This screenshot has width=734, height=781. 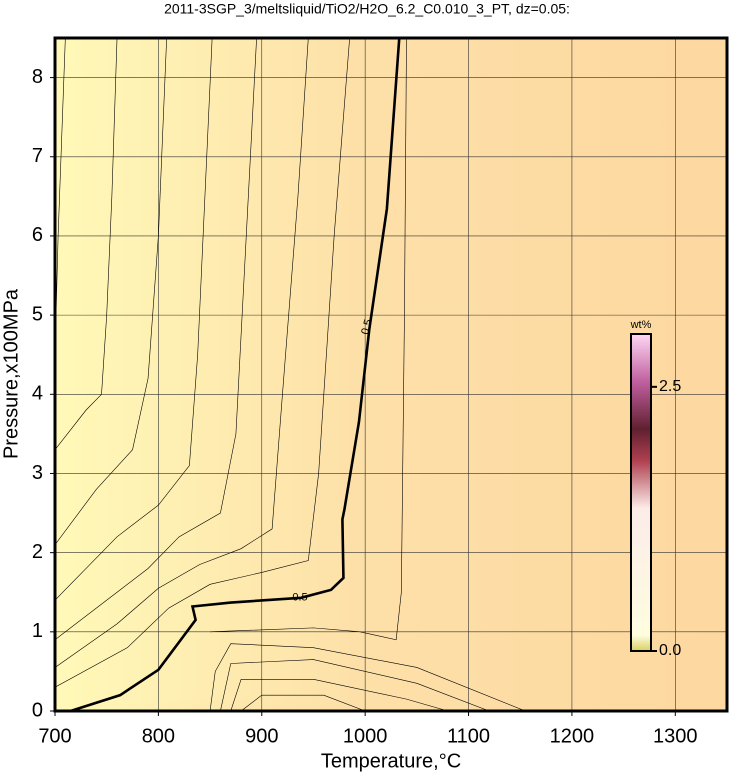 What do you see at coordinates (37, 77) in the screenshot?
I see `y-tick-label: 8` at bounding box center [37, 77].